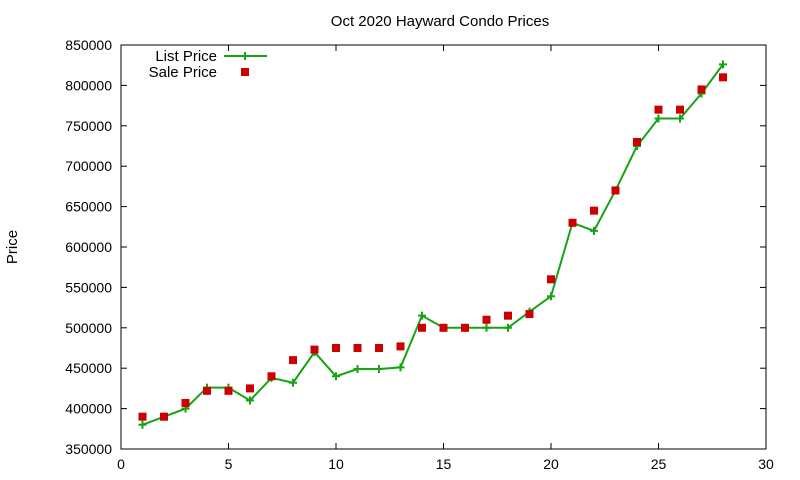 This screenshot has height=480, width=800. I want to click on y-tick-label: 450000, so click(88, 368).